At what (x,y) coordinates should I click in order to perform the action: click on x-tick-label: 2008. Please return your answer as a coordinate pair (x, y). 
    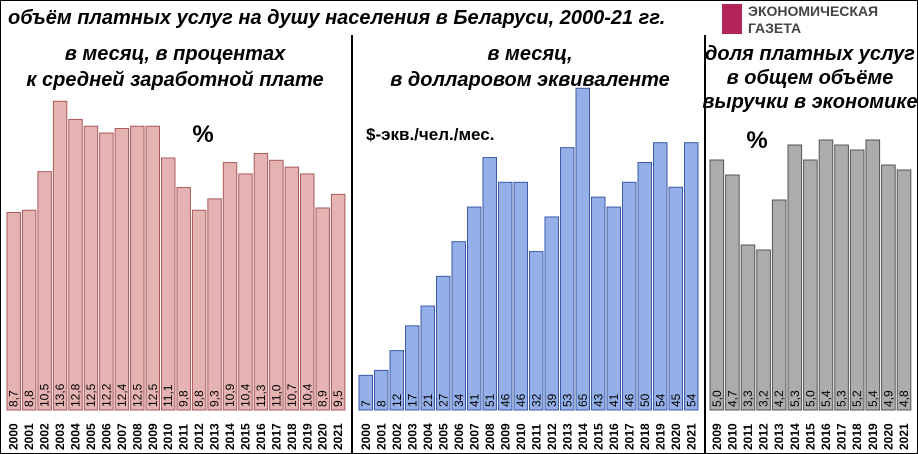
    Looking at the image, I should click on (490, 436).